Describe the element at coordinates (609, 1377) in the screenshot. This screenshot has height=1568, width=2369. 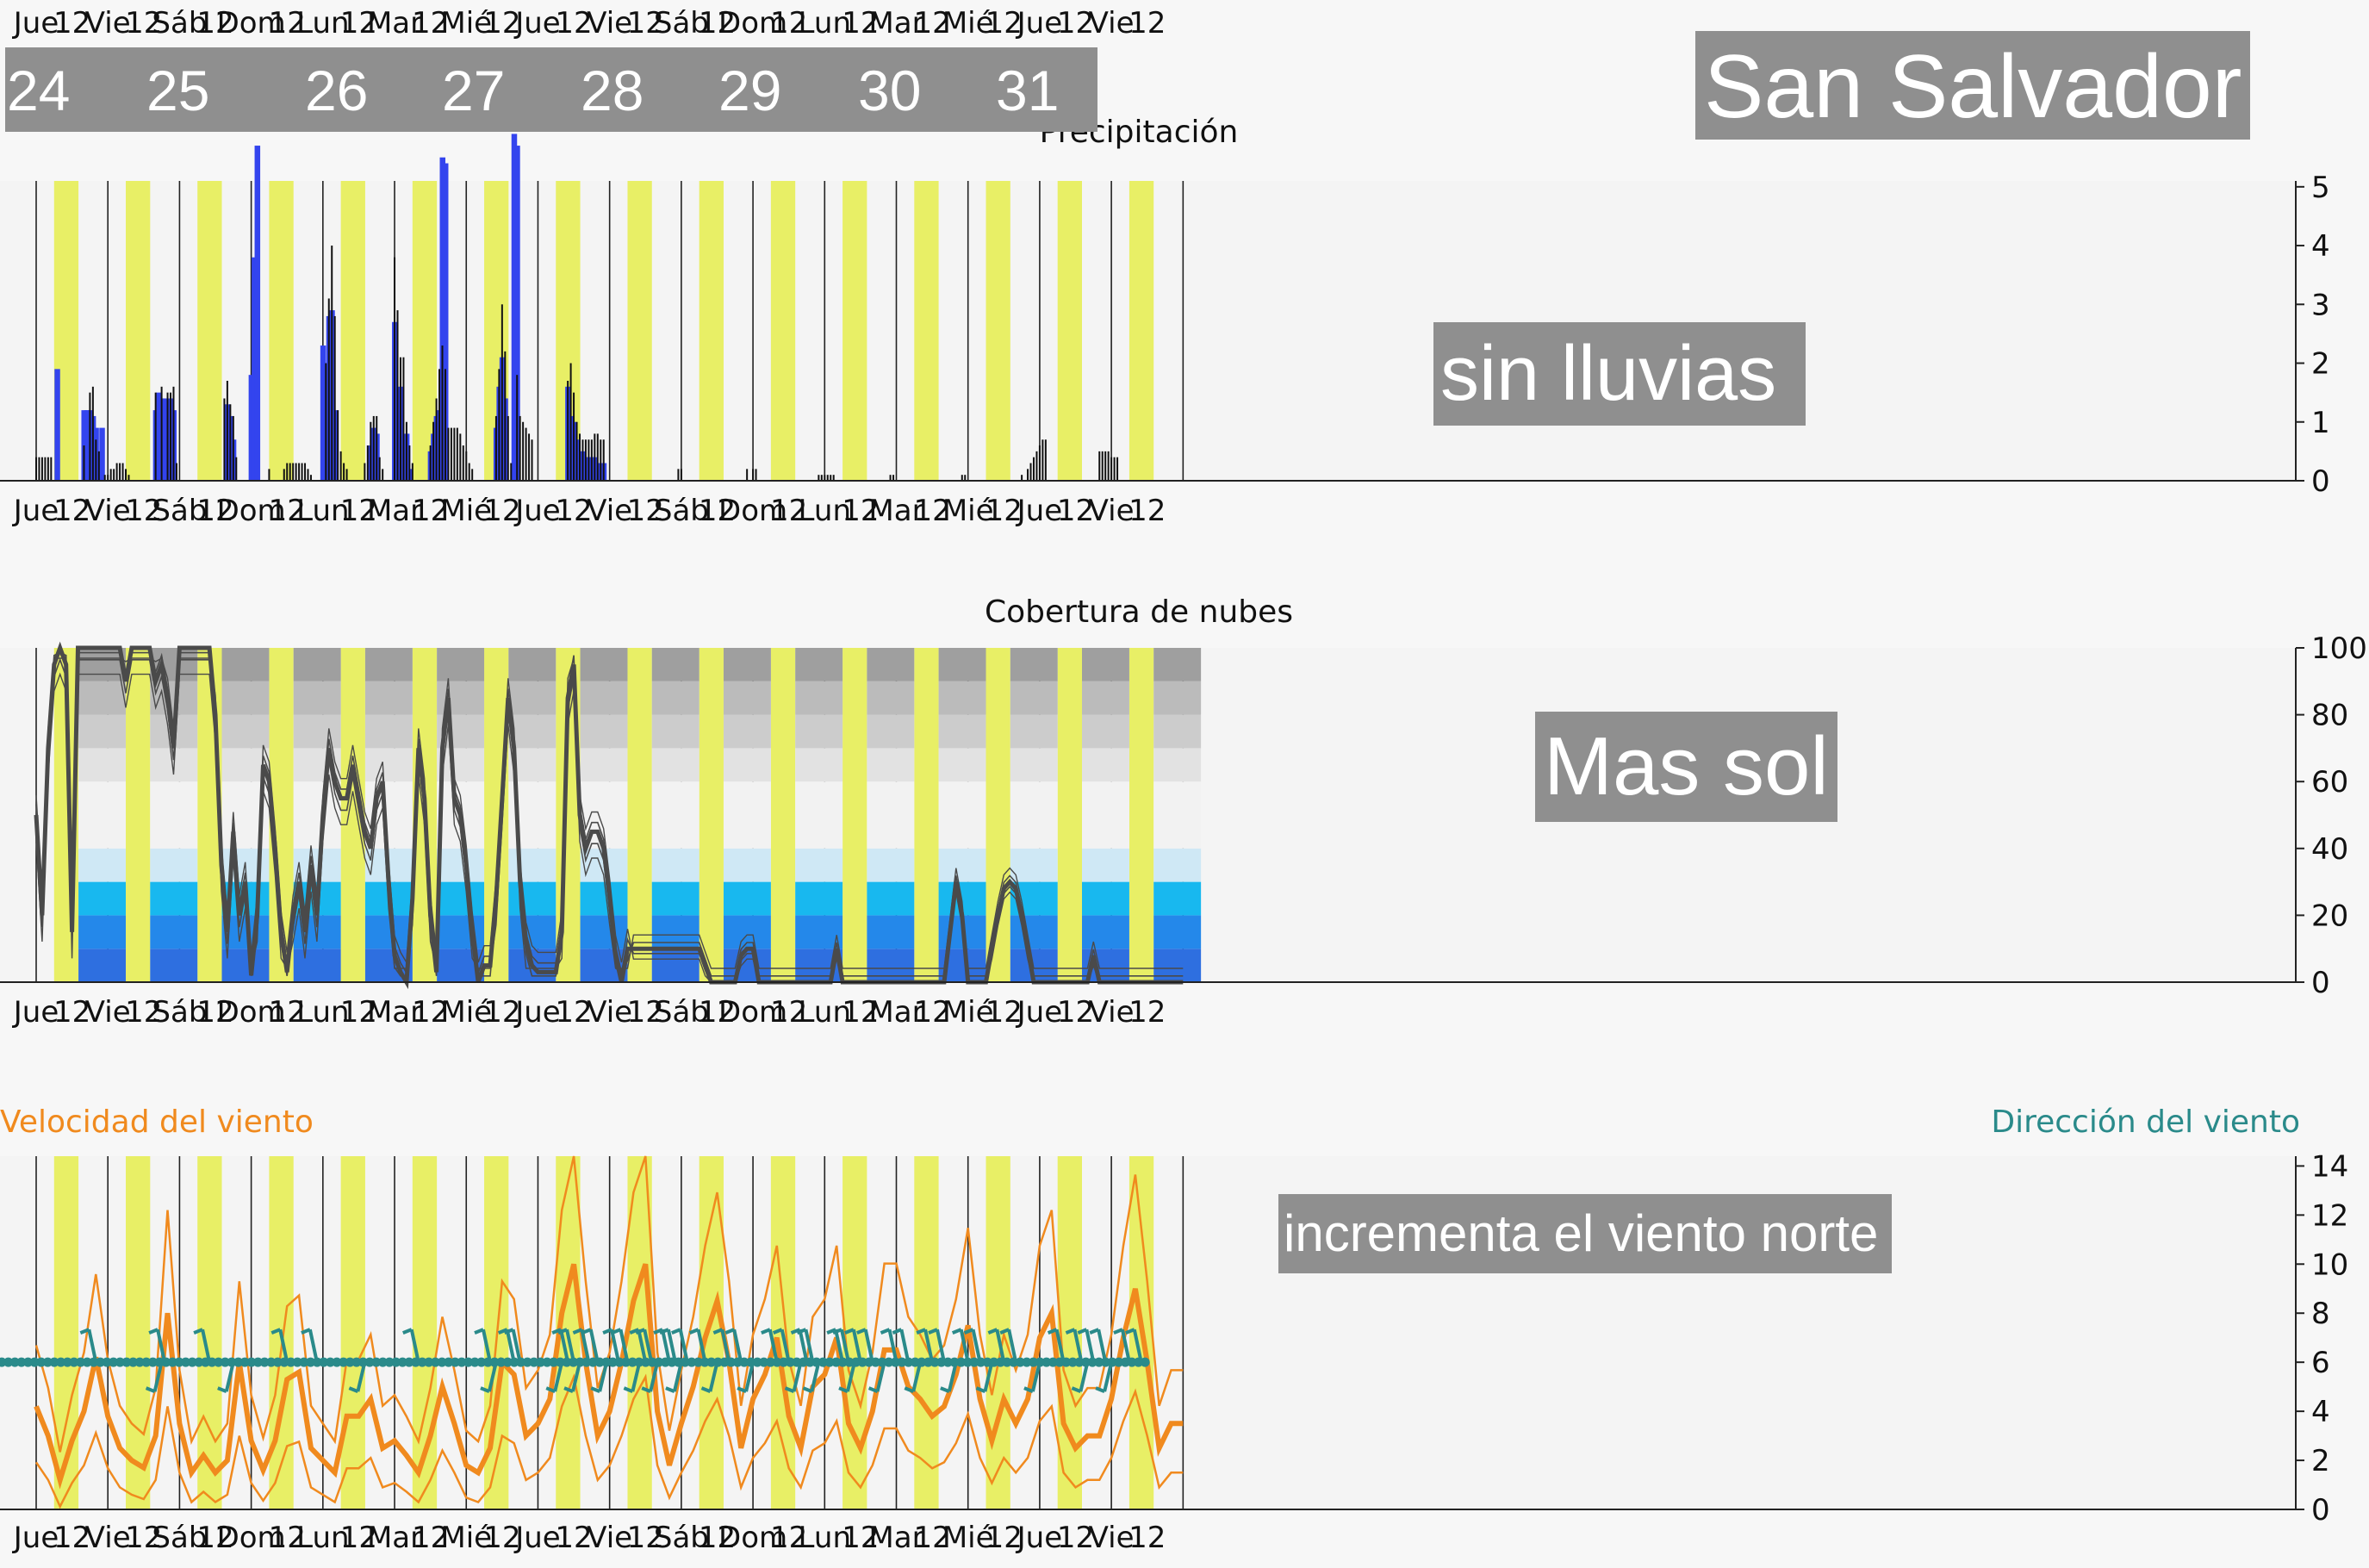
I see `wind-speed-line` at that location.